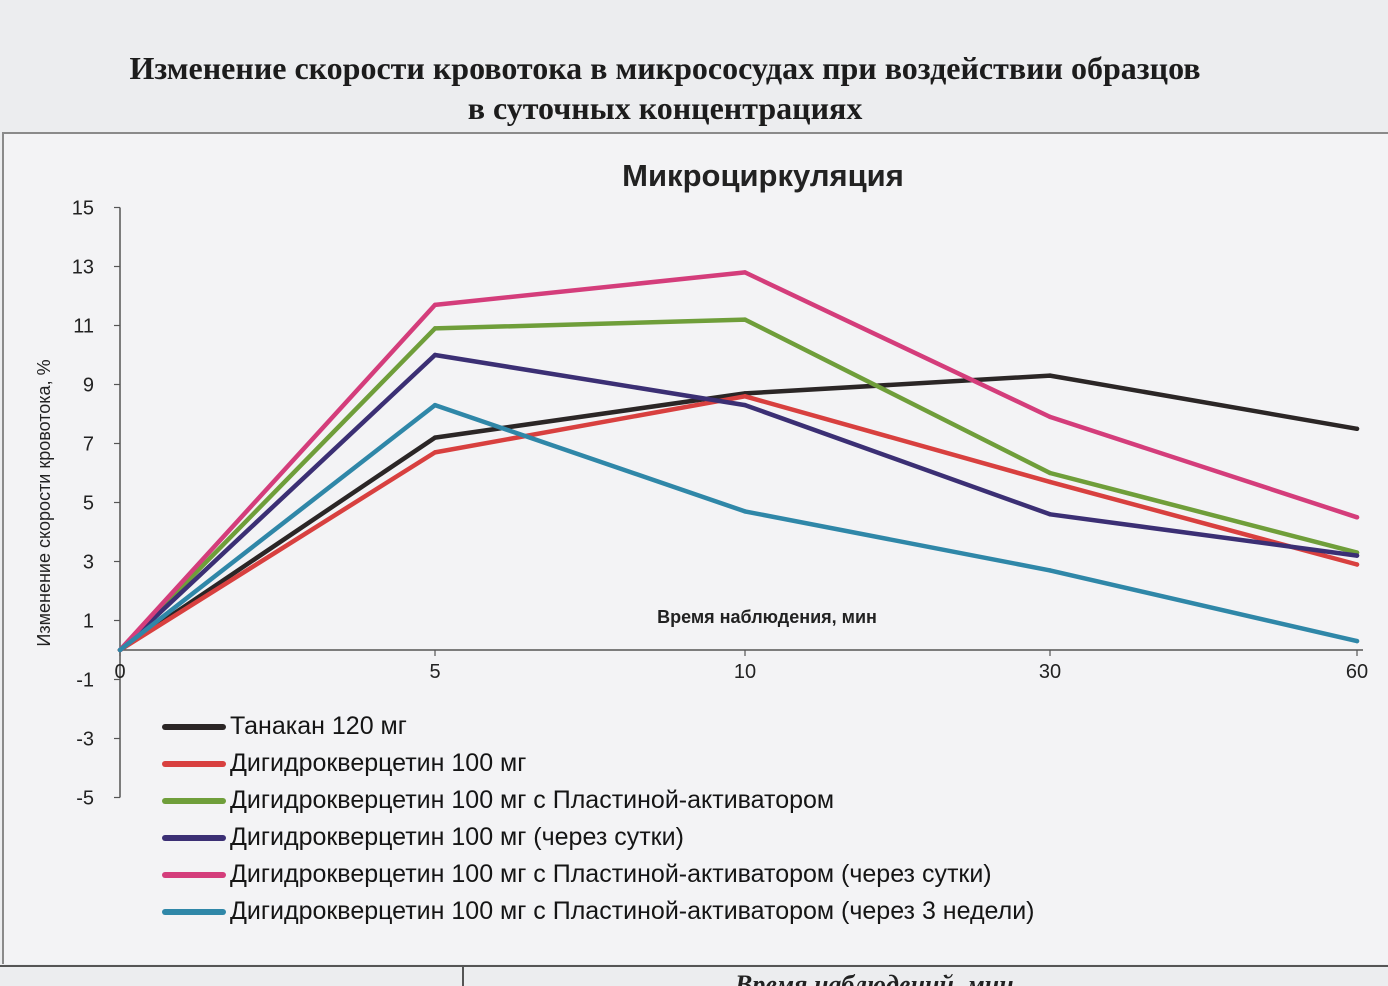 The width and height of the screenshot is (1388, 986). I want to click on y-tick-label: 3, so click(88, 563).